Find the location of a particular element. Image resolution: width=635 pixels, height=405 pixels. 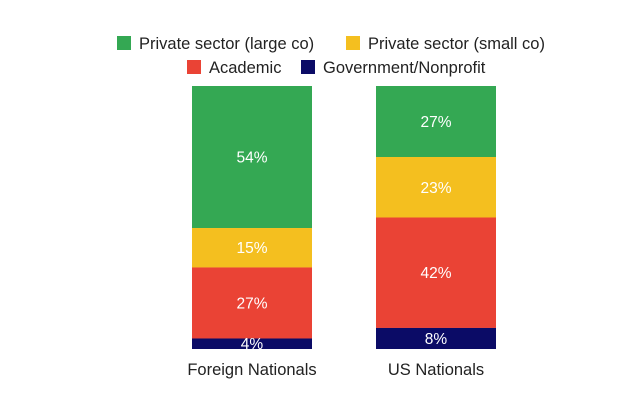

bar-us-nationals-government-nonprofit is located at coordinates (436, 338).